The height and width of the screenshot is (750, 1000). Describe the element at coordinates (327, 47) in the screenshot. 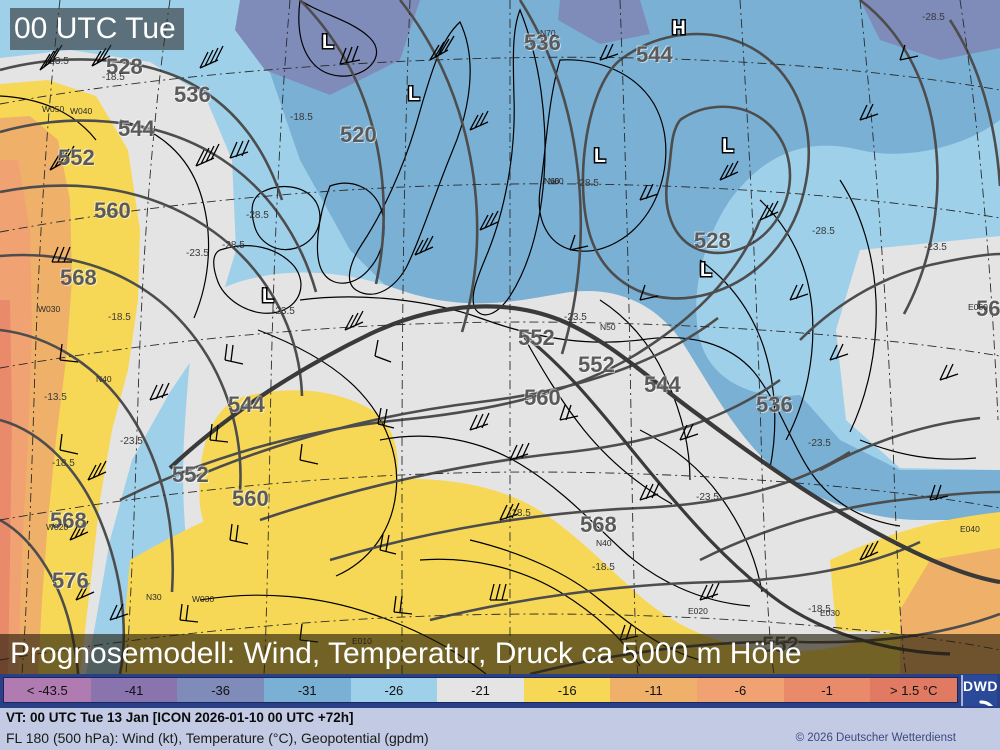

I see `temp-band--36-nw` at that location.